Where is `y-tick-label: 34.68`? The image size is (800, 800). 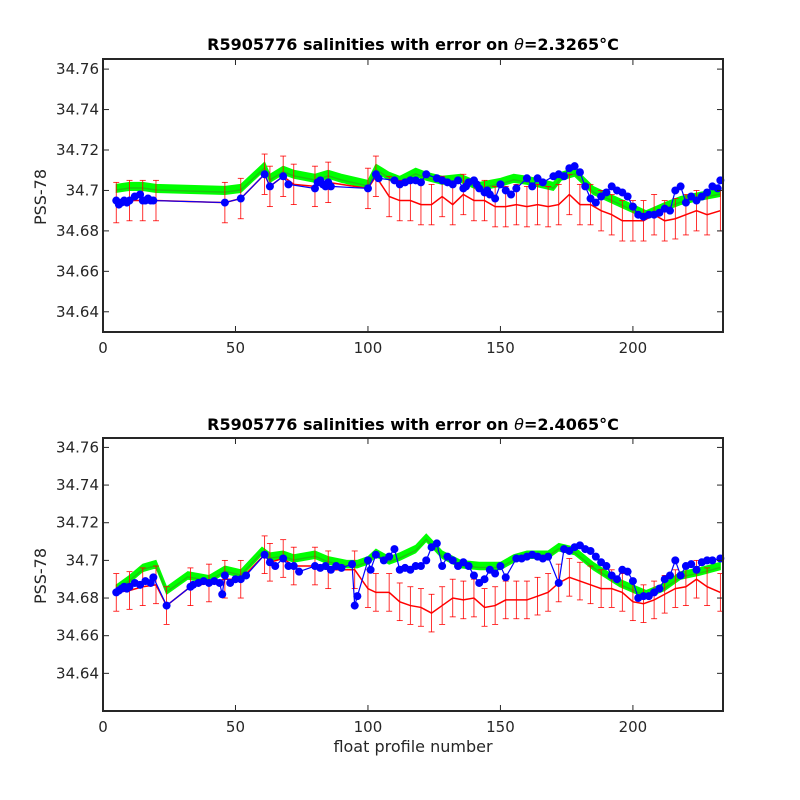
y-tick-label: 34.68 is located at coordinates (77, 231).